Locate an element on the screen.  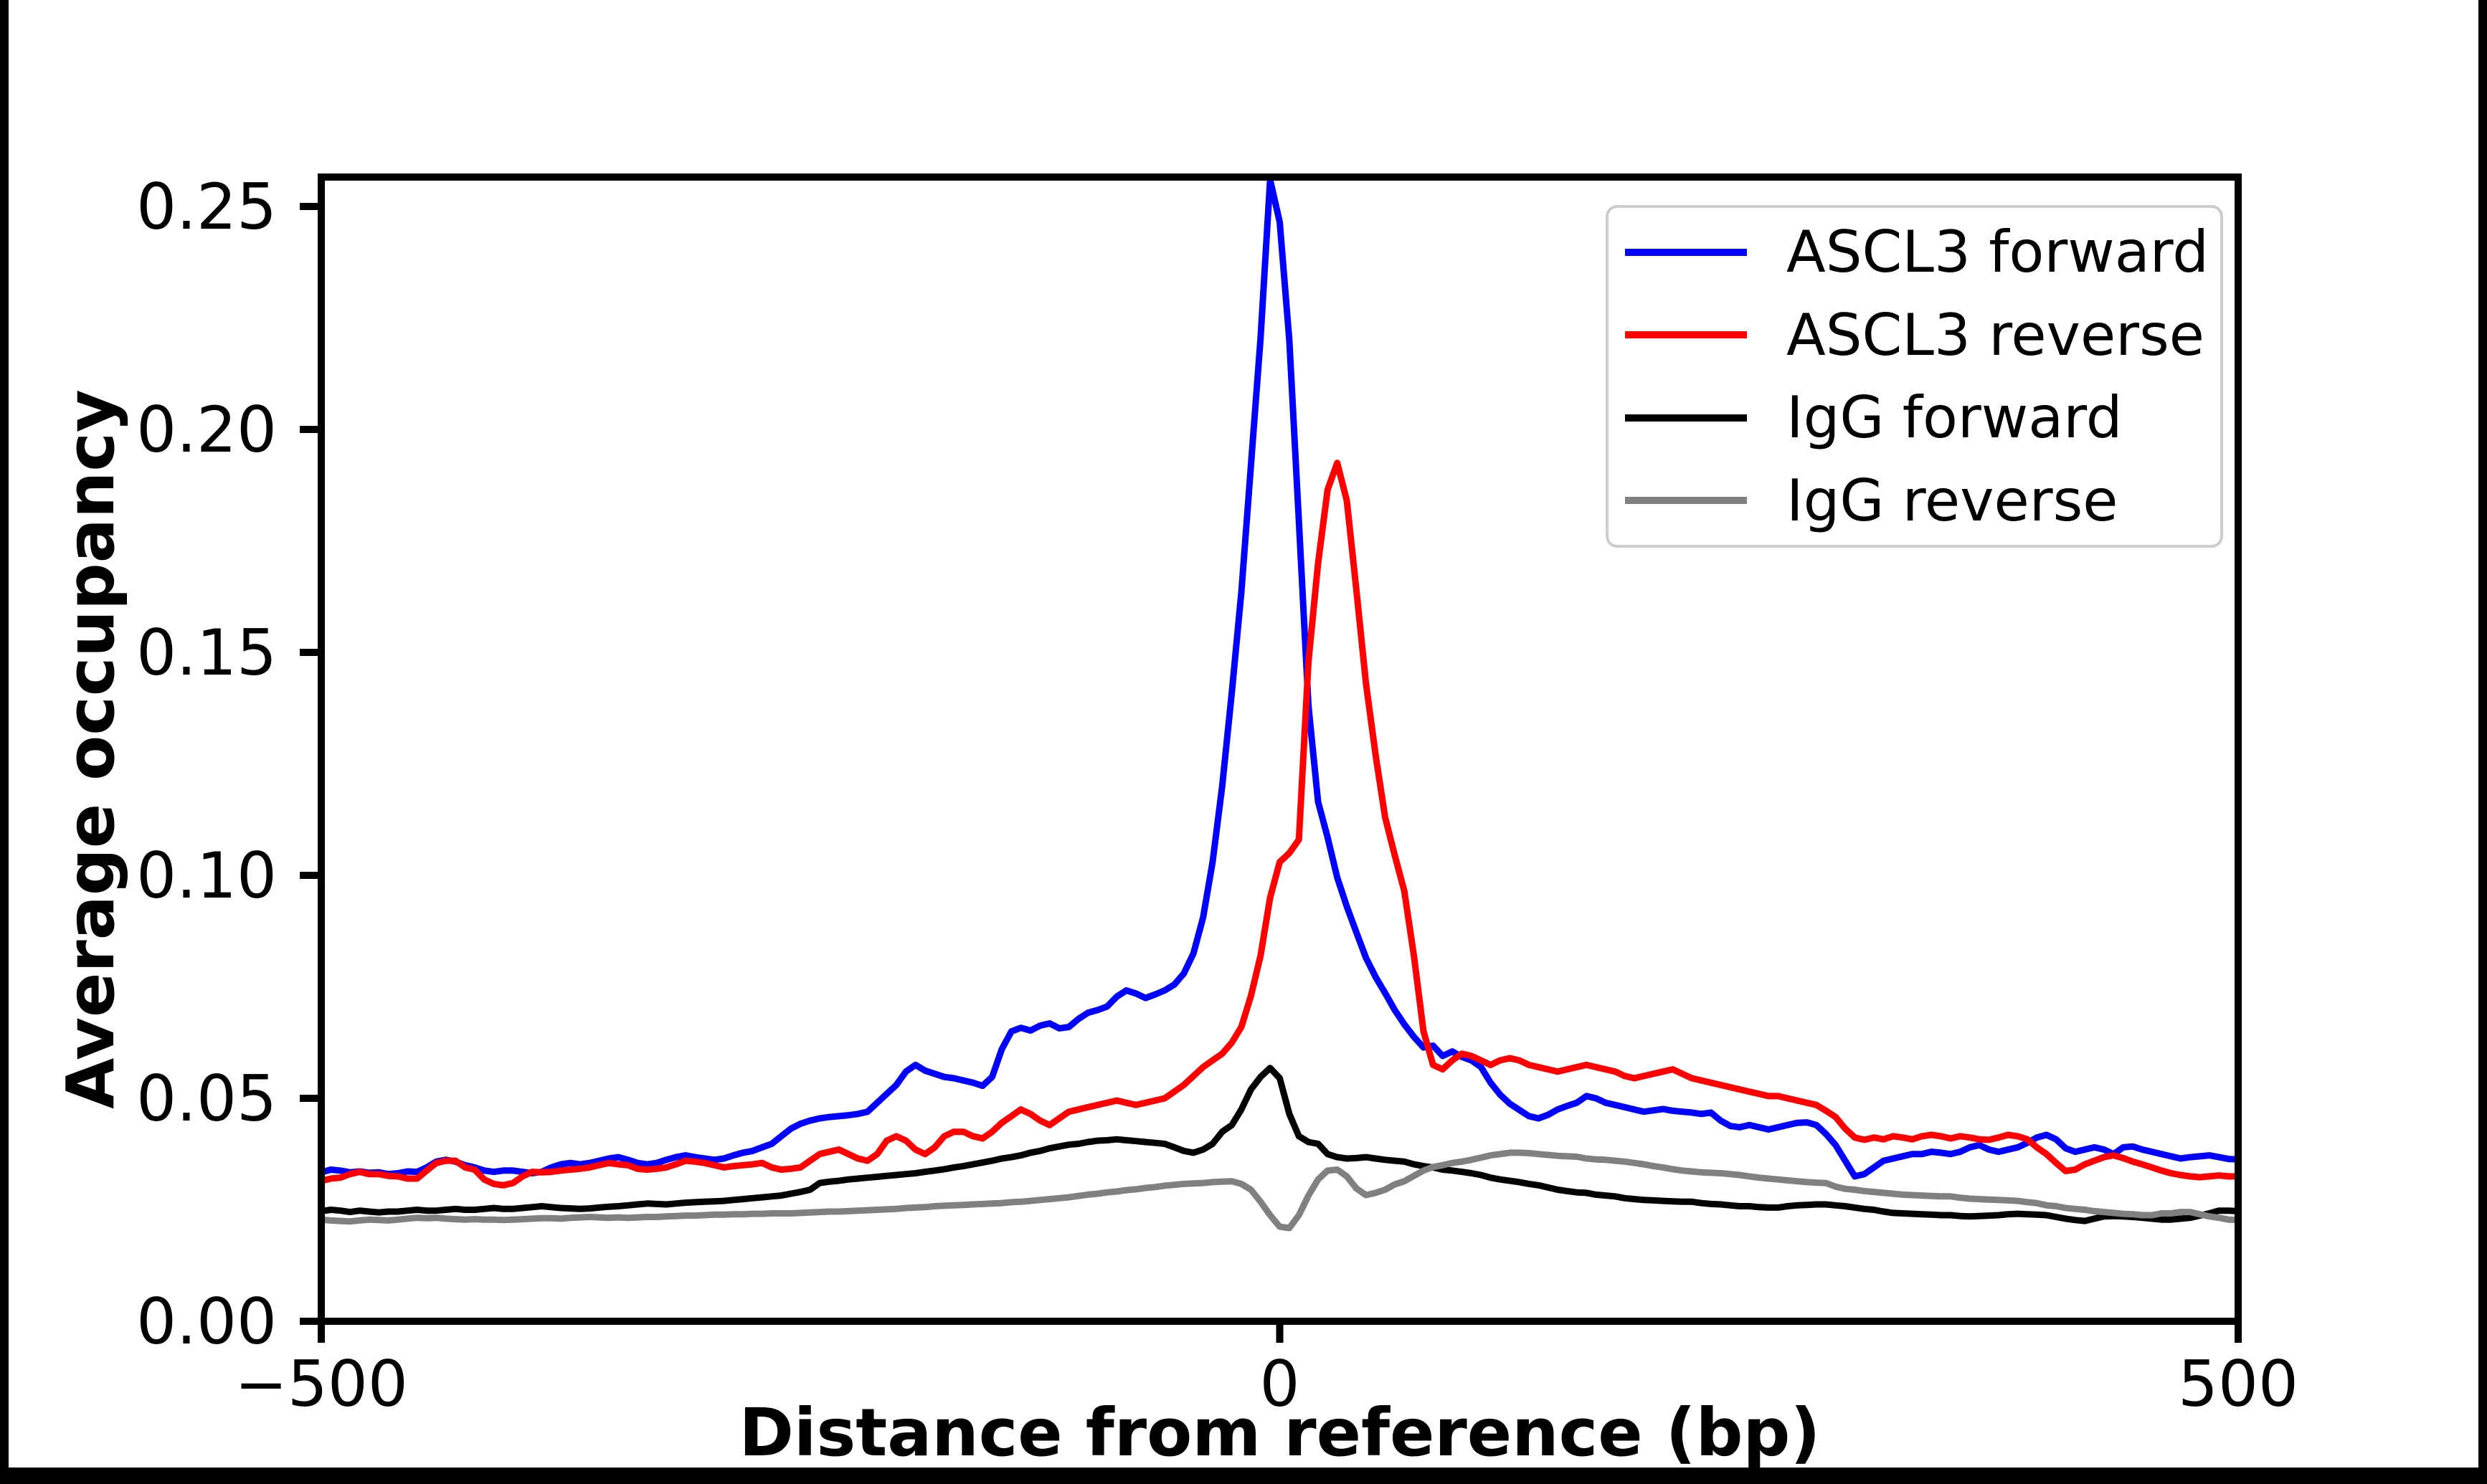
legend-item-ascl3-reverse: ASCL3 reverse is located at coordinates (1914, 335).